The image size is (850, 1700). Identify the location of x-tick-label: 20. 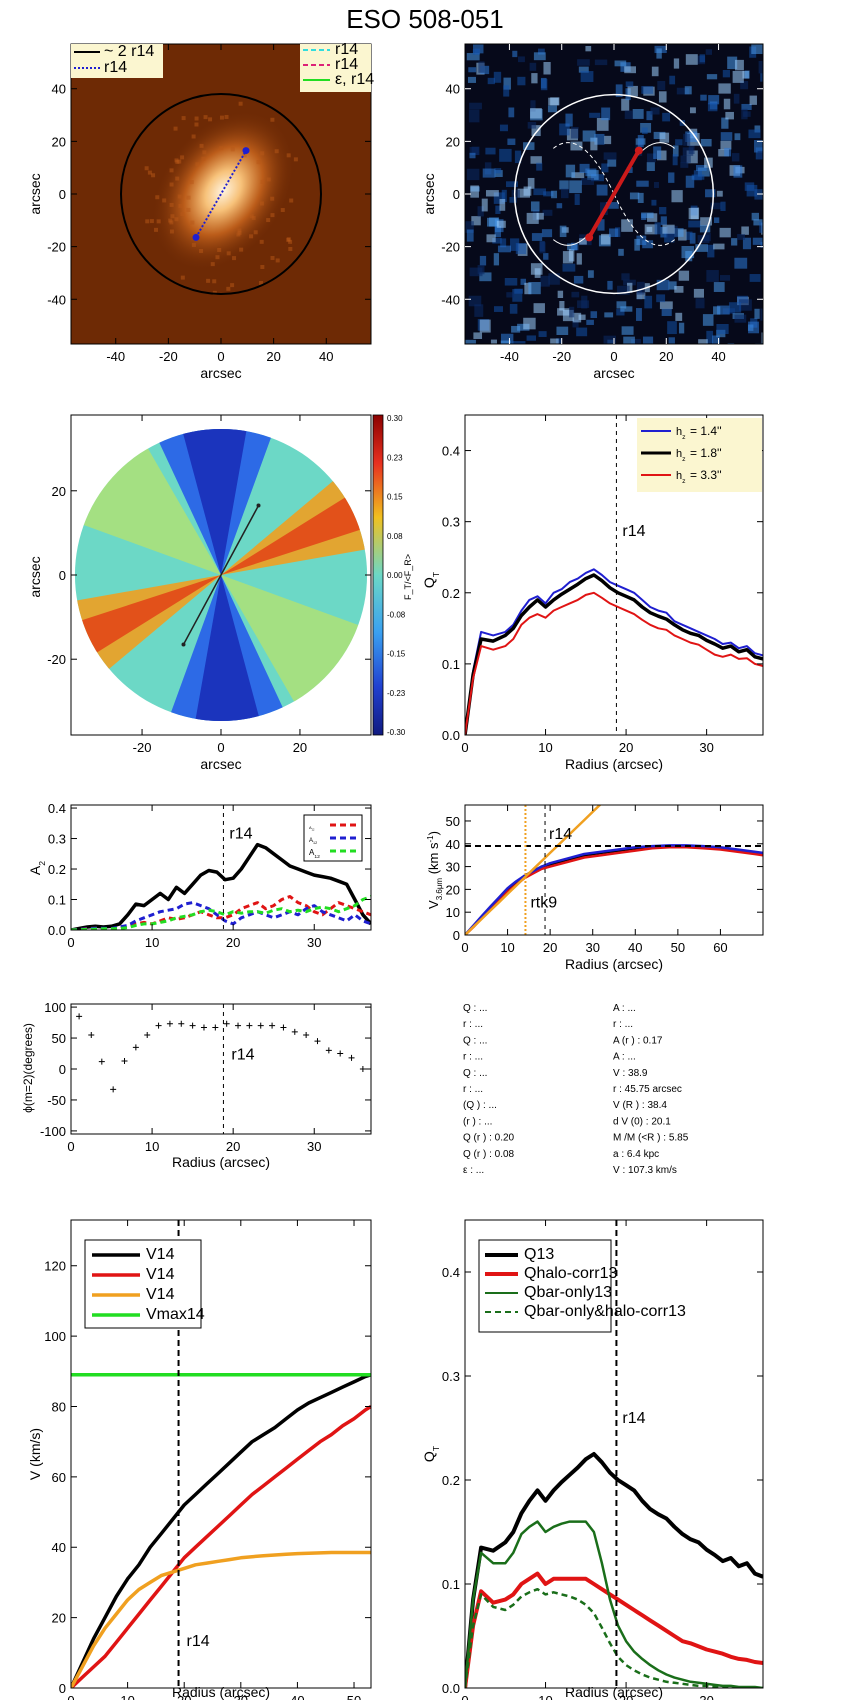
(666, 356).